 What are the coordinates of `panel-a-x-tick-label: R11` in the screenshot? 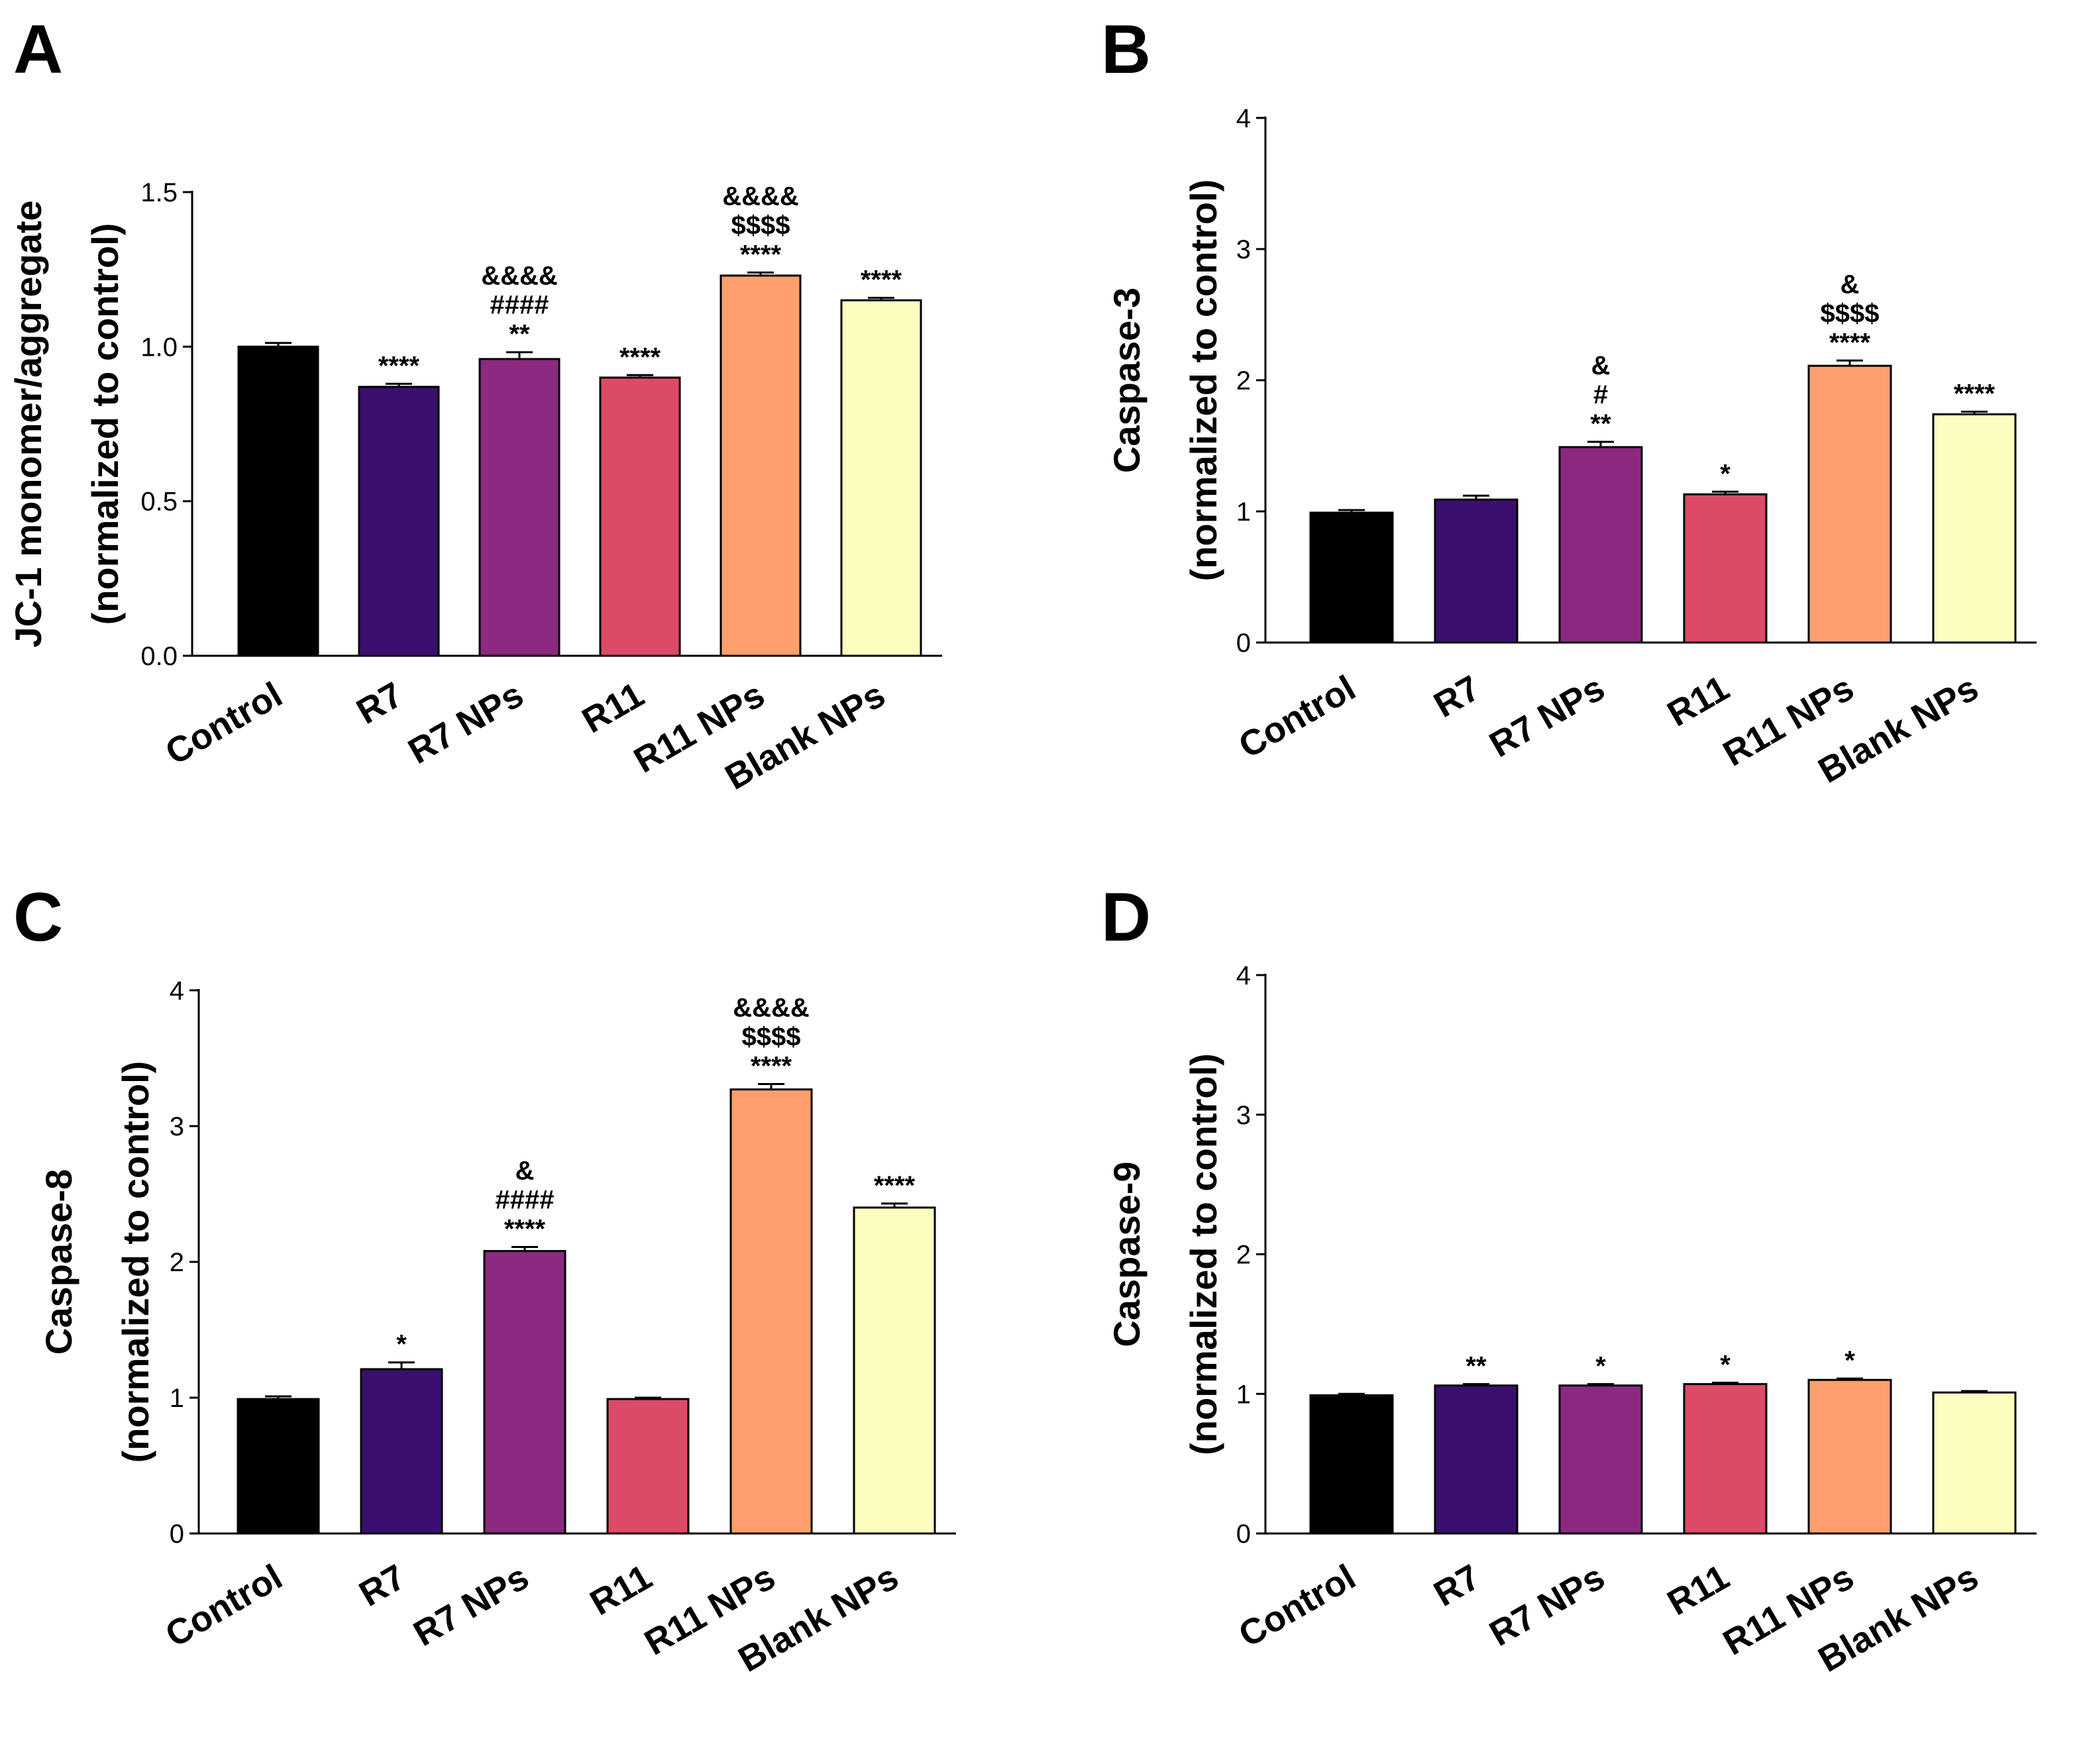 It's located at (613, 707).